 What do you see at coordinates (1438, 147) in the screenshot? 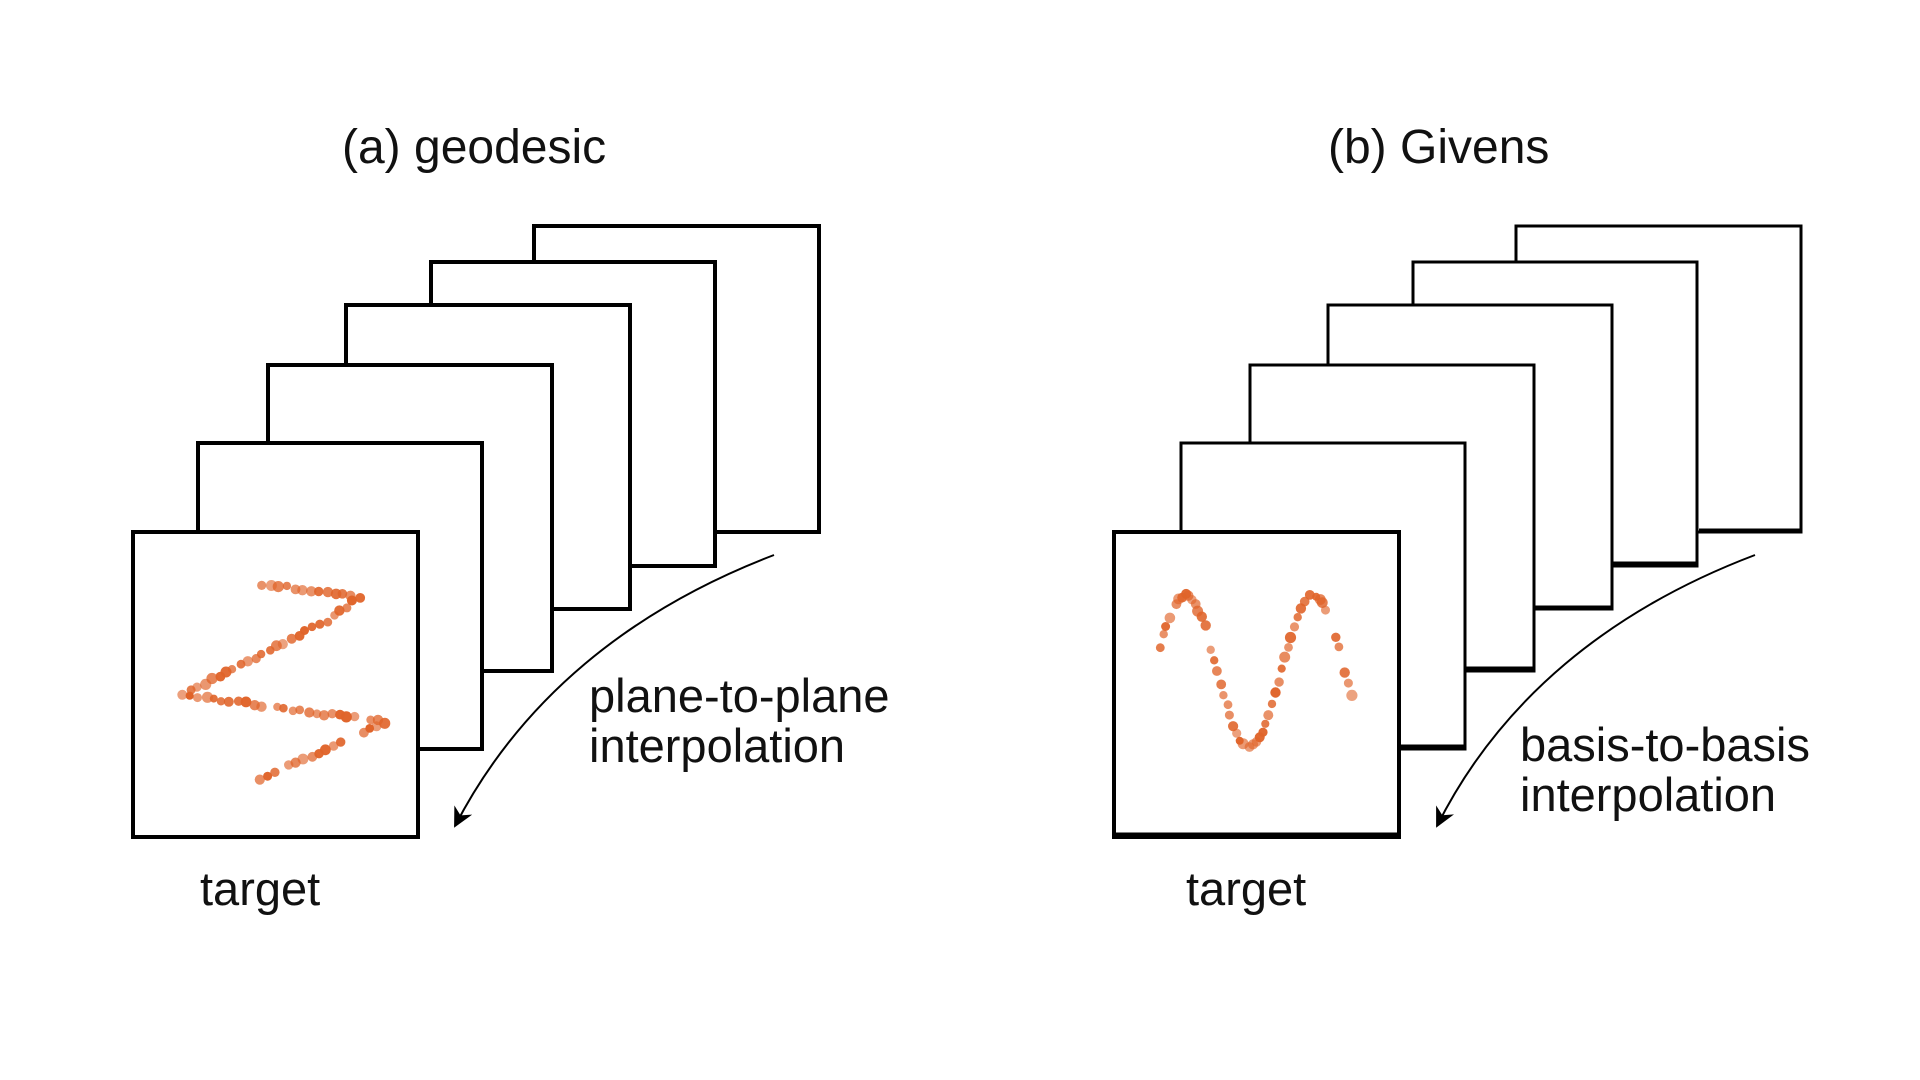
I see `panel-title-givens: (b) Givens` at bounding box center [1438, 147].